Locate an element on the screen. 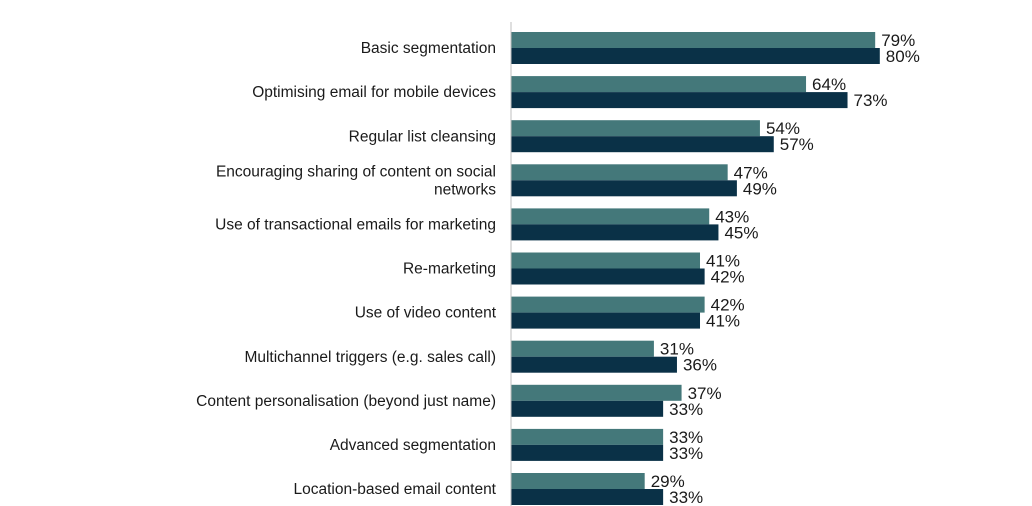 The image size is (1032, 506). value-label-location-based-email-content-series-1: 29% is located at coordinates (668, 481).